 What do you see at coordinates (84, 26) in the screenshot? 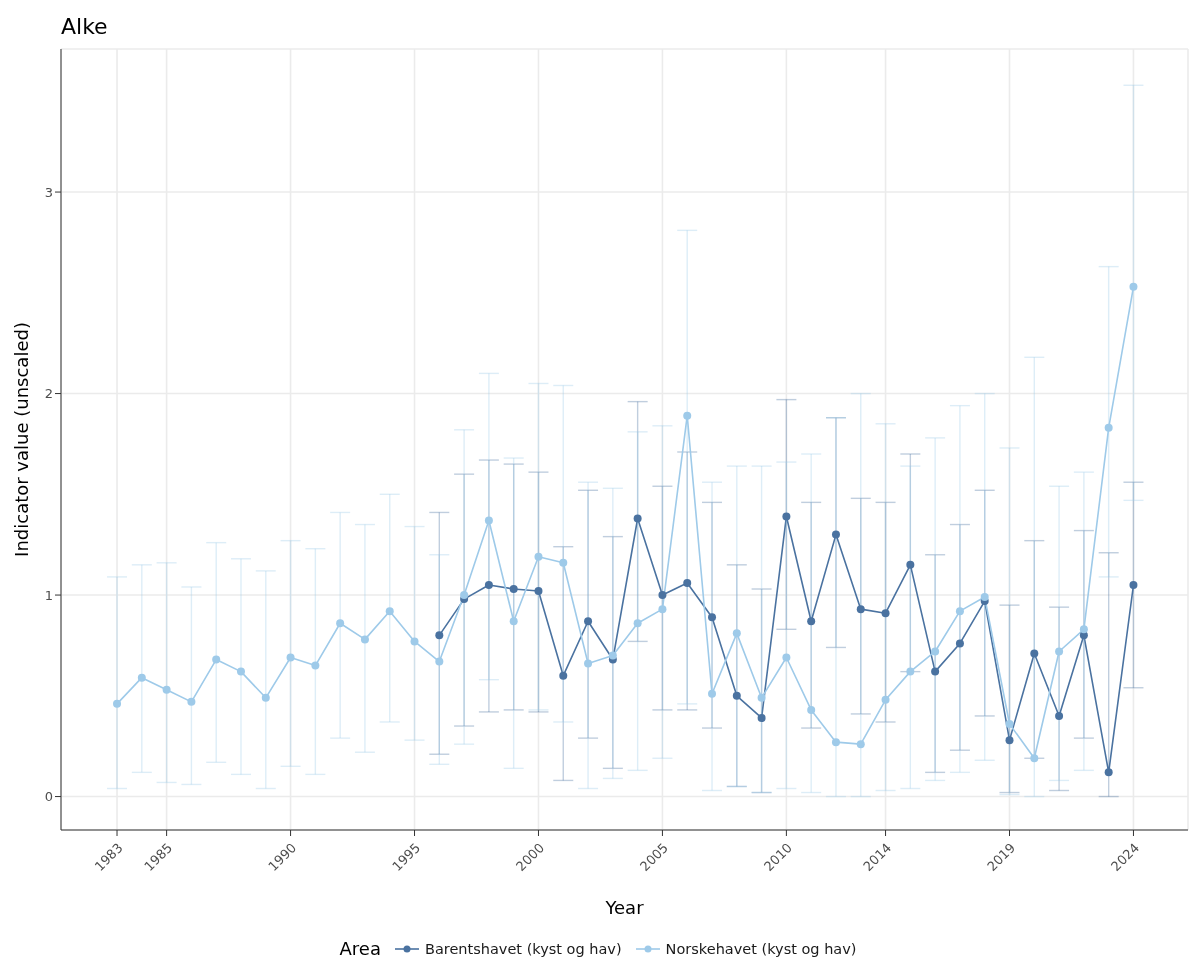
I see `chart-title: Alke` at bounding box center [84, 26].